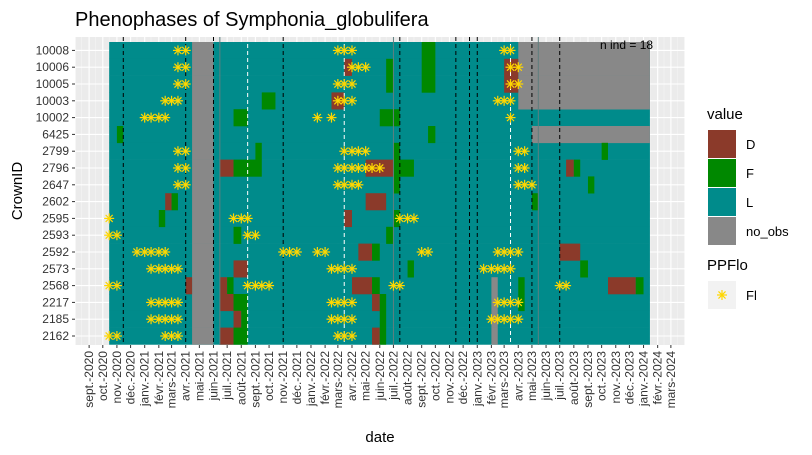  What do you see at coordinates (751, 295) in the screenshot?
I see `legend-label-Fl: Fl` at bounding box center [751, 295].